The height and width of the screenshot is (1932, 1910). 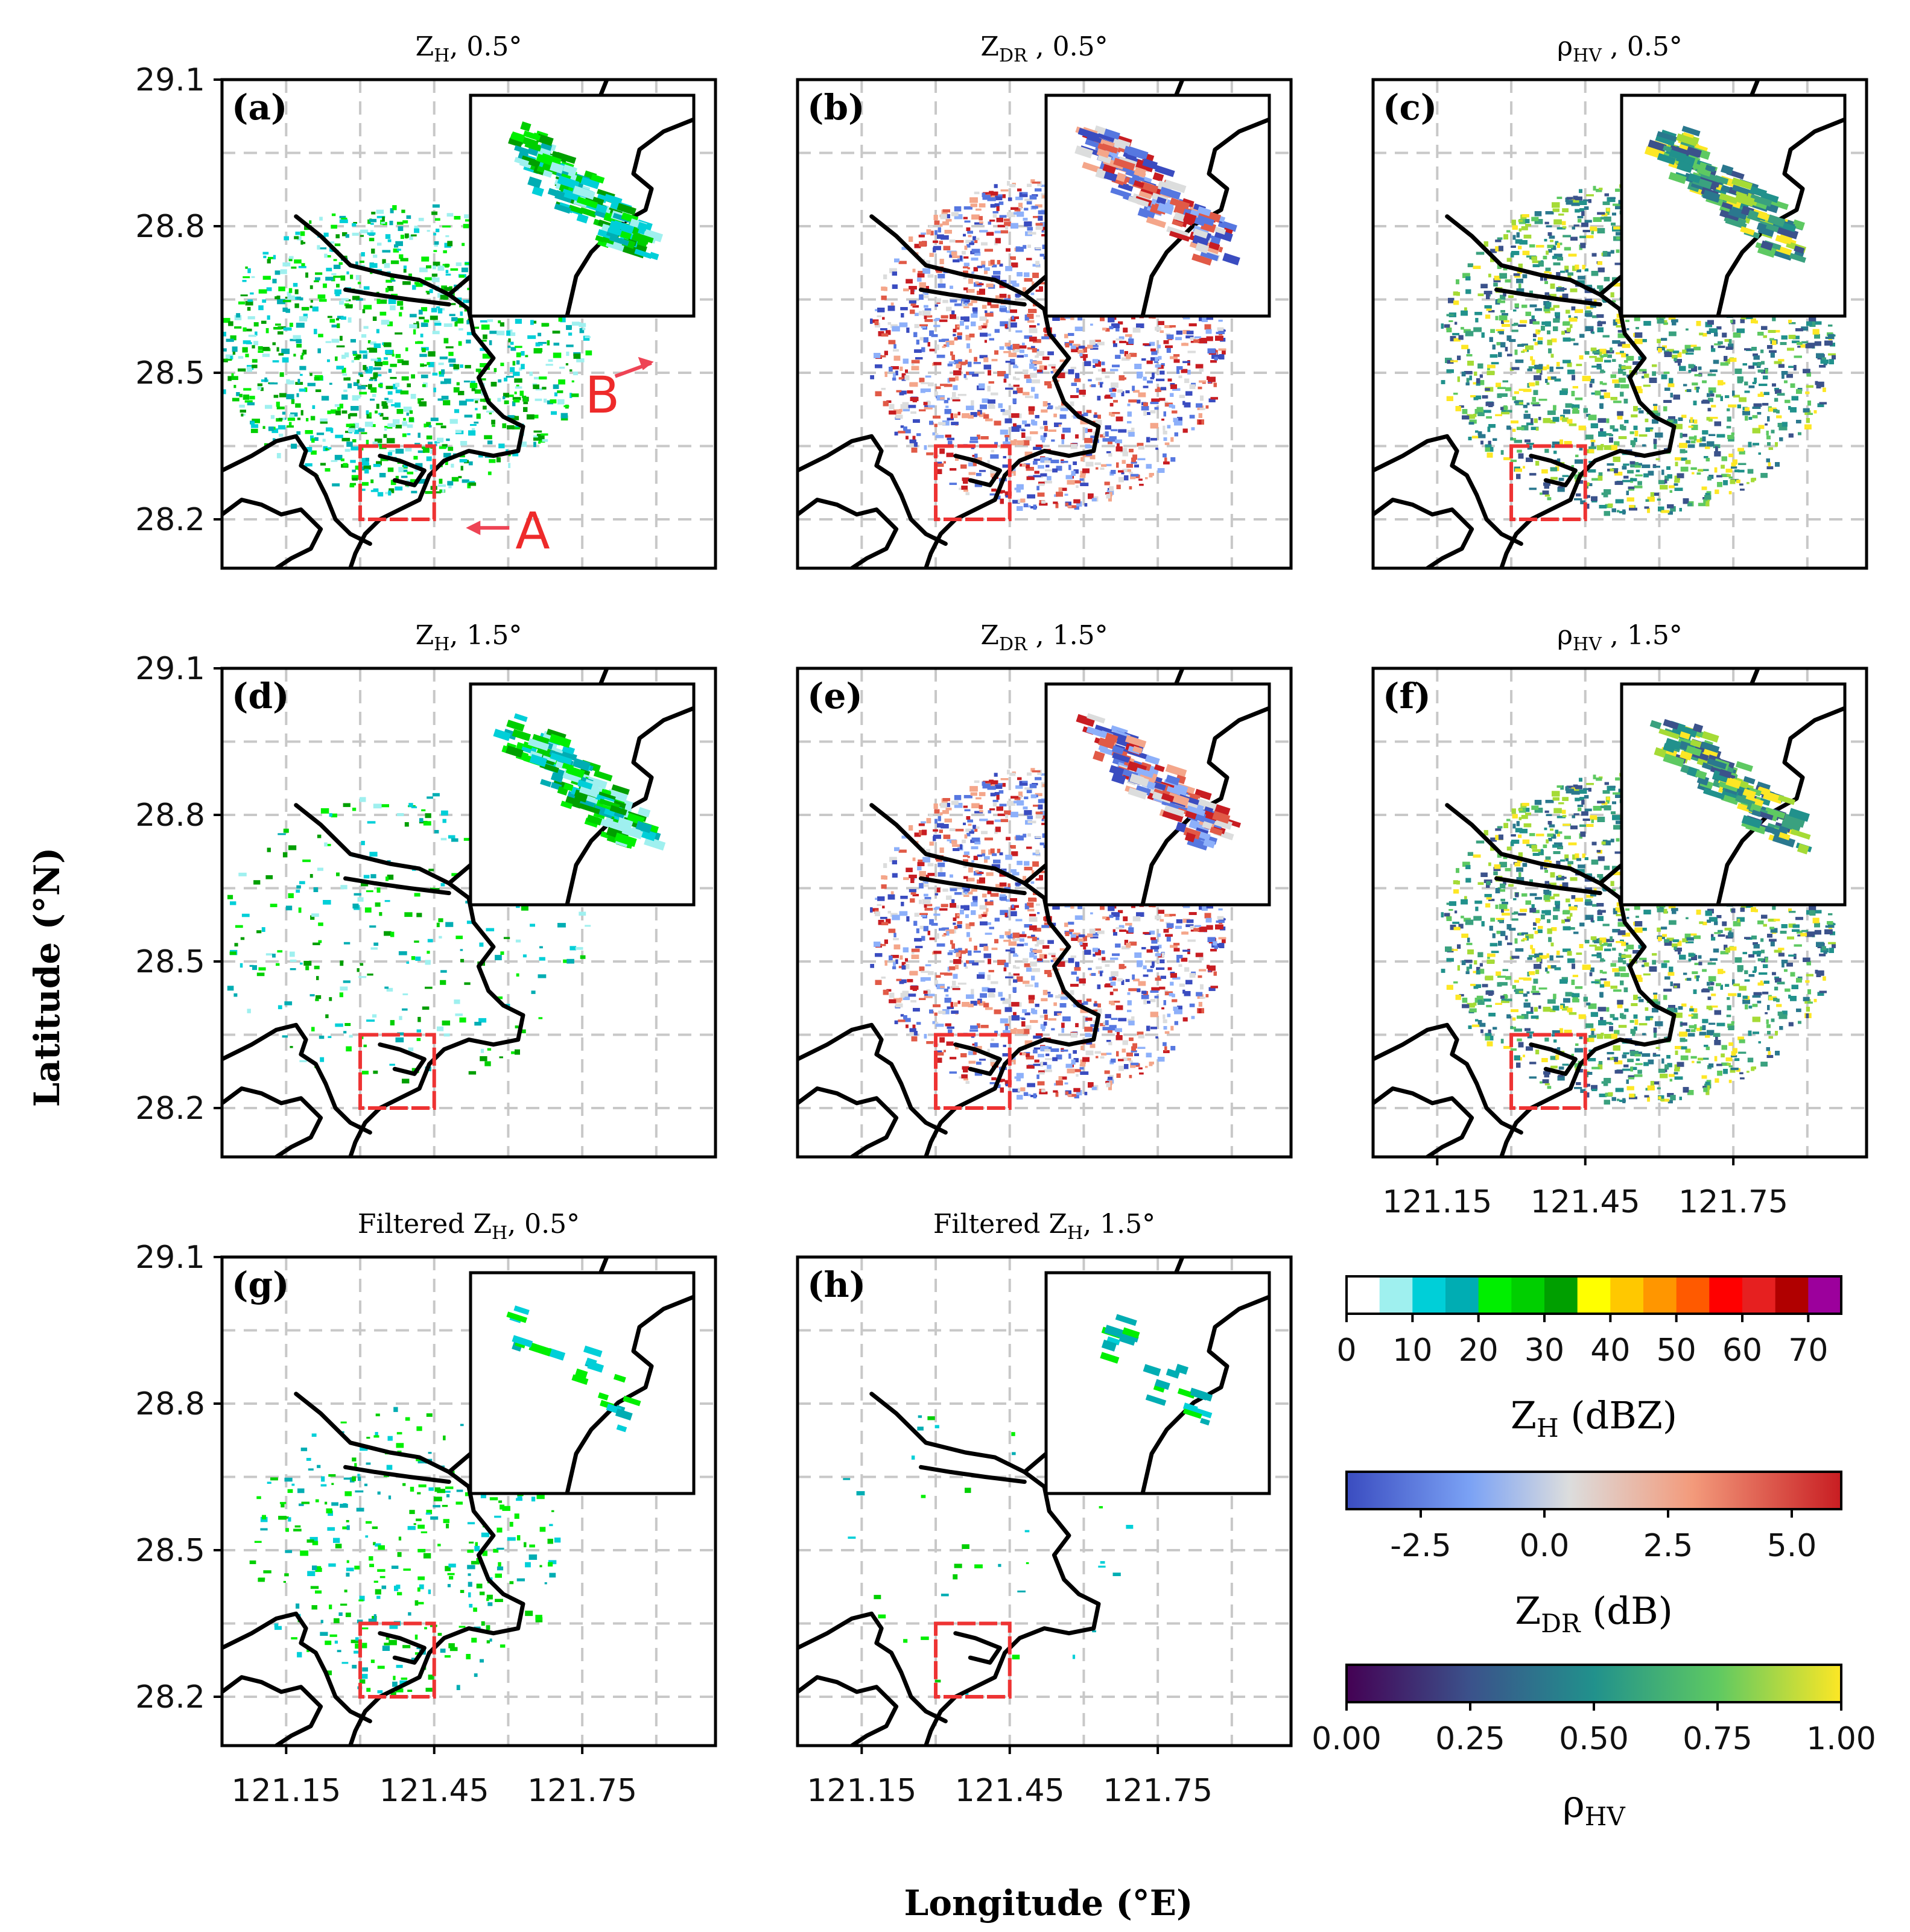 I want to click on panel-title: ρHV , 1.5°, so click(x=1620, y=637).